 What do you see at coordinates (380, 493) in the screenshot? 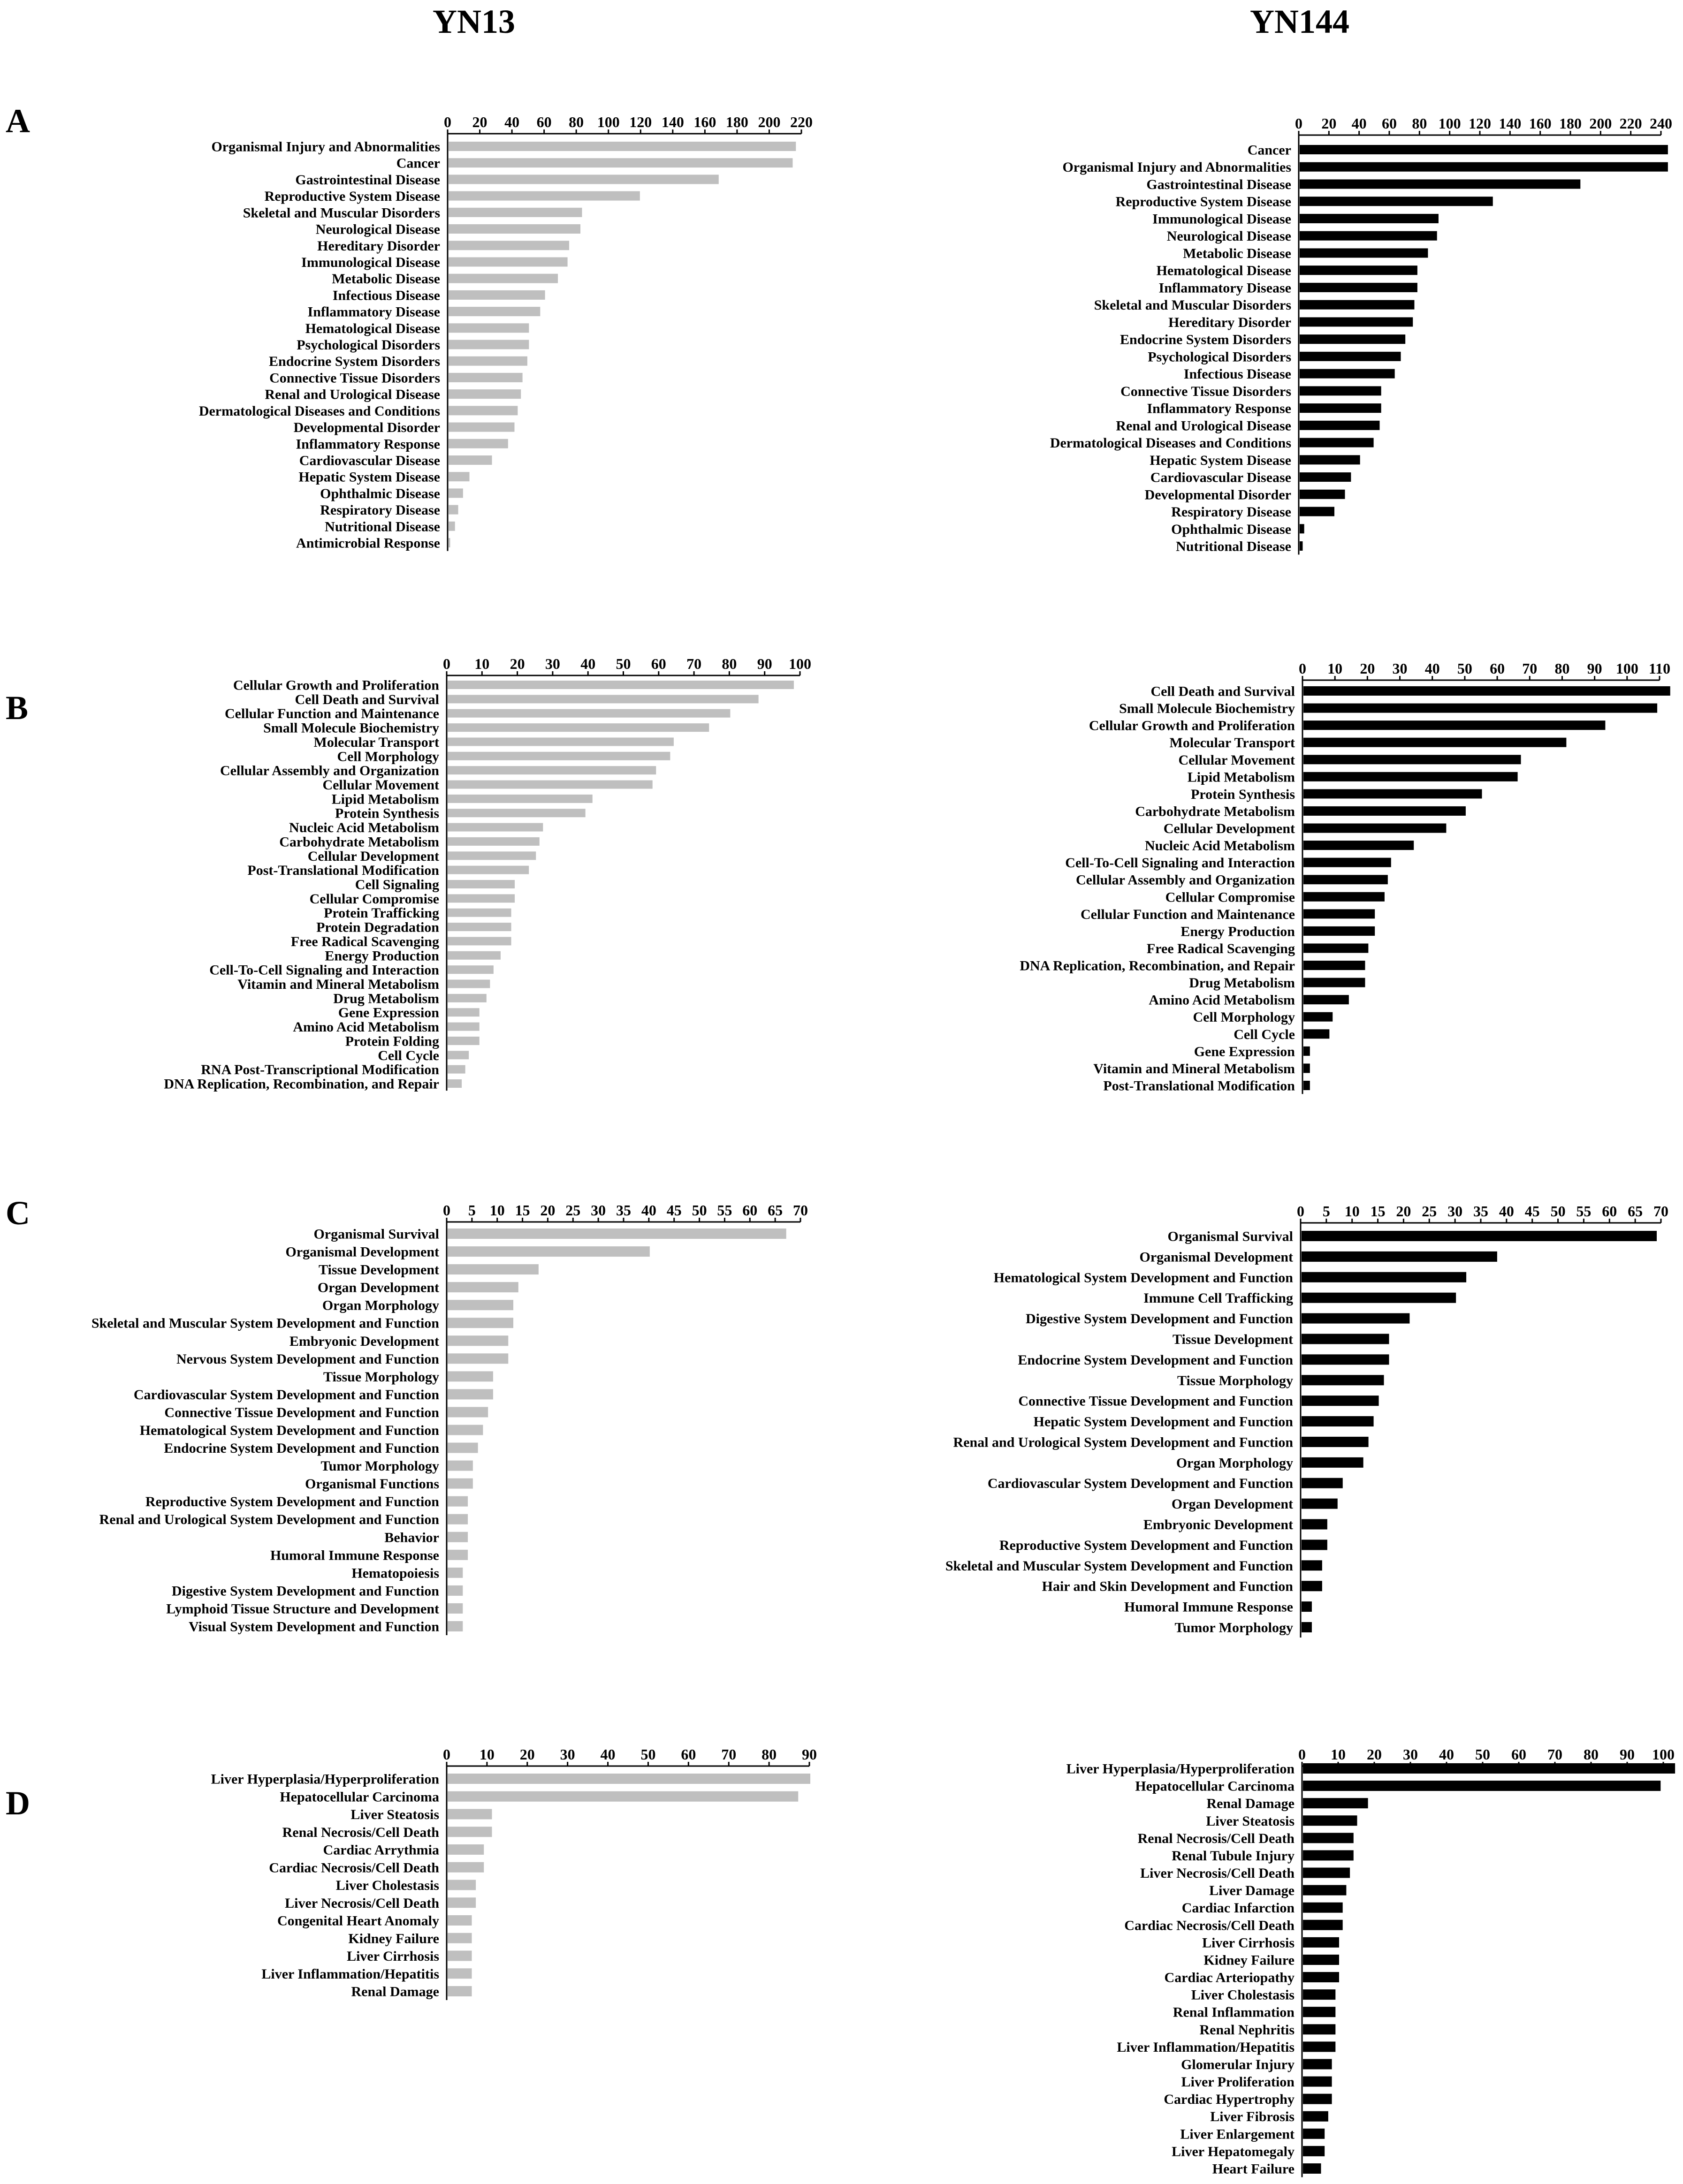
I see `category-label: Ophthalmic Disease` at bounding box center [380, 493].